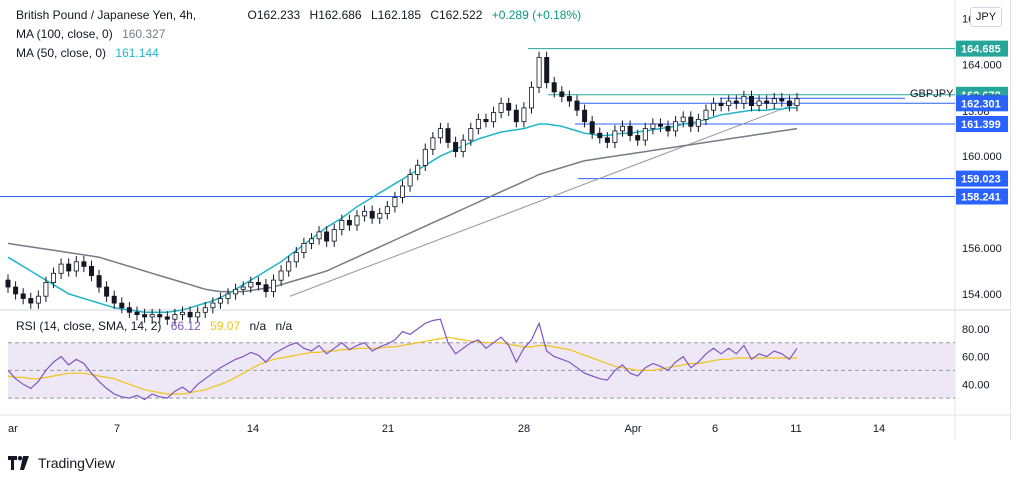 This screenshot has height=480, width=1024. Describe the element at coordinates (395, 15) in the screenshot. I see `ohlc-low: L162.185` at that location.